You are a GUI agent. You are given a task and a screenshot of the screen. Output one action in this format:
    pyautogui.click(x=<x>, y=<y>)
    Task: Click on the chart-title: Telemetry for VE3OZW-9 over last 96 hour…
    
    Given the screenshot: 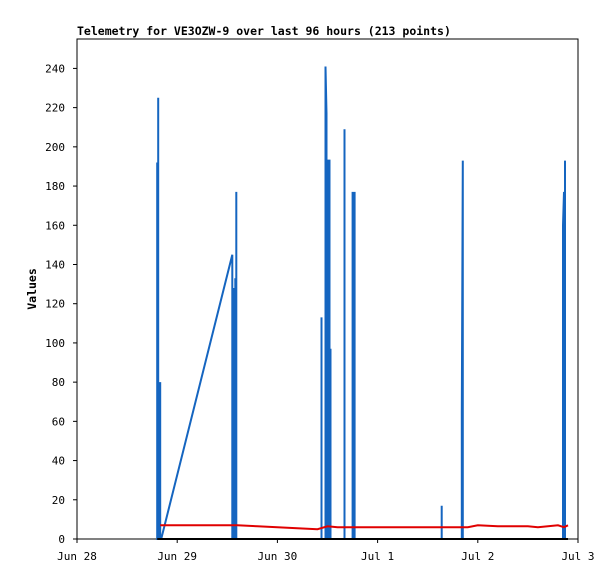 What is the action you would take?
    pyautogui.click(x=264, y=31)
    